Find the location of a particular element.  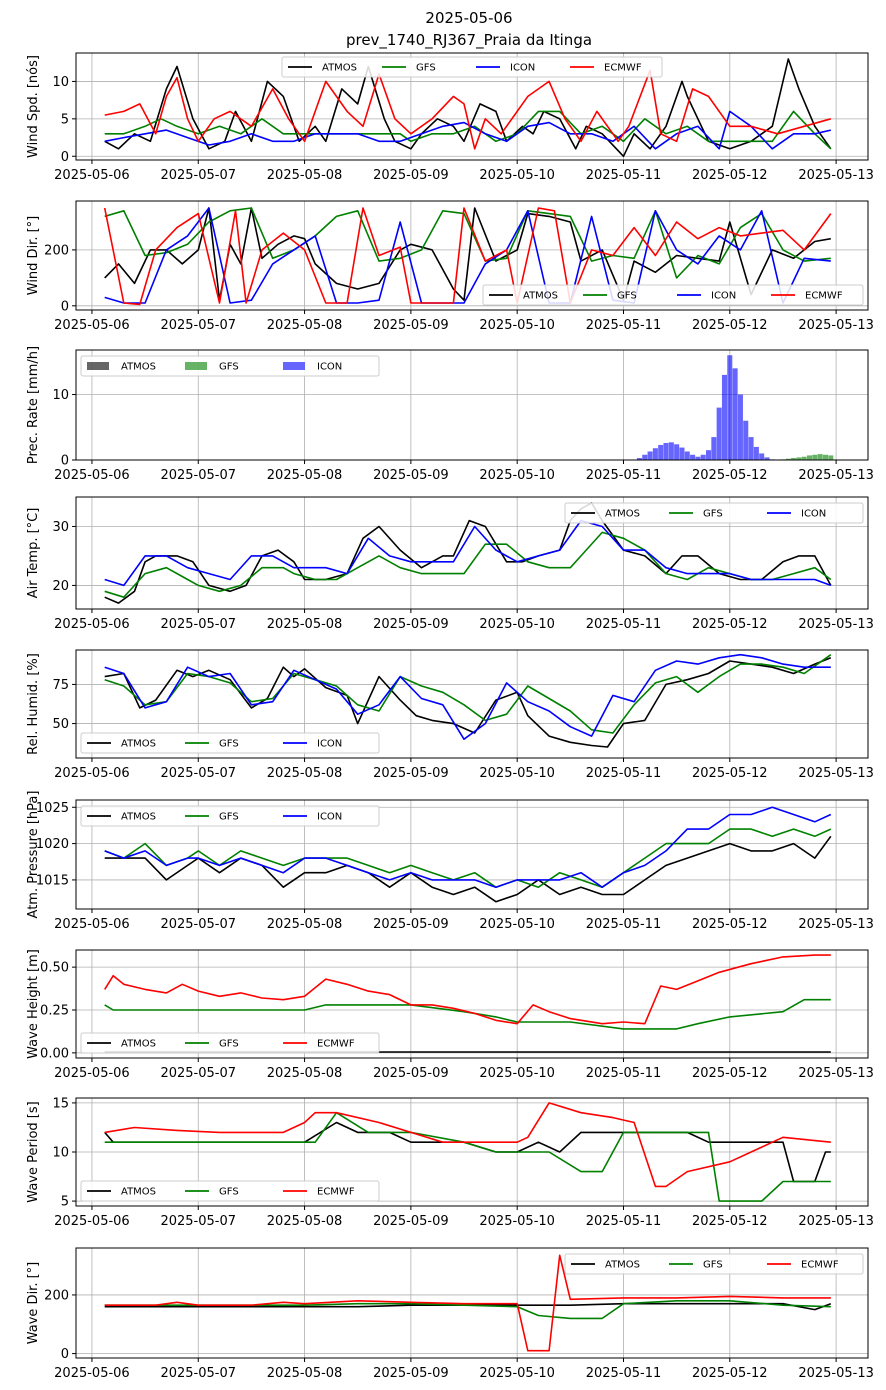

legend-swatch-atmos is located at coordinates (98, 366).